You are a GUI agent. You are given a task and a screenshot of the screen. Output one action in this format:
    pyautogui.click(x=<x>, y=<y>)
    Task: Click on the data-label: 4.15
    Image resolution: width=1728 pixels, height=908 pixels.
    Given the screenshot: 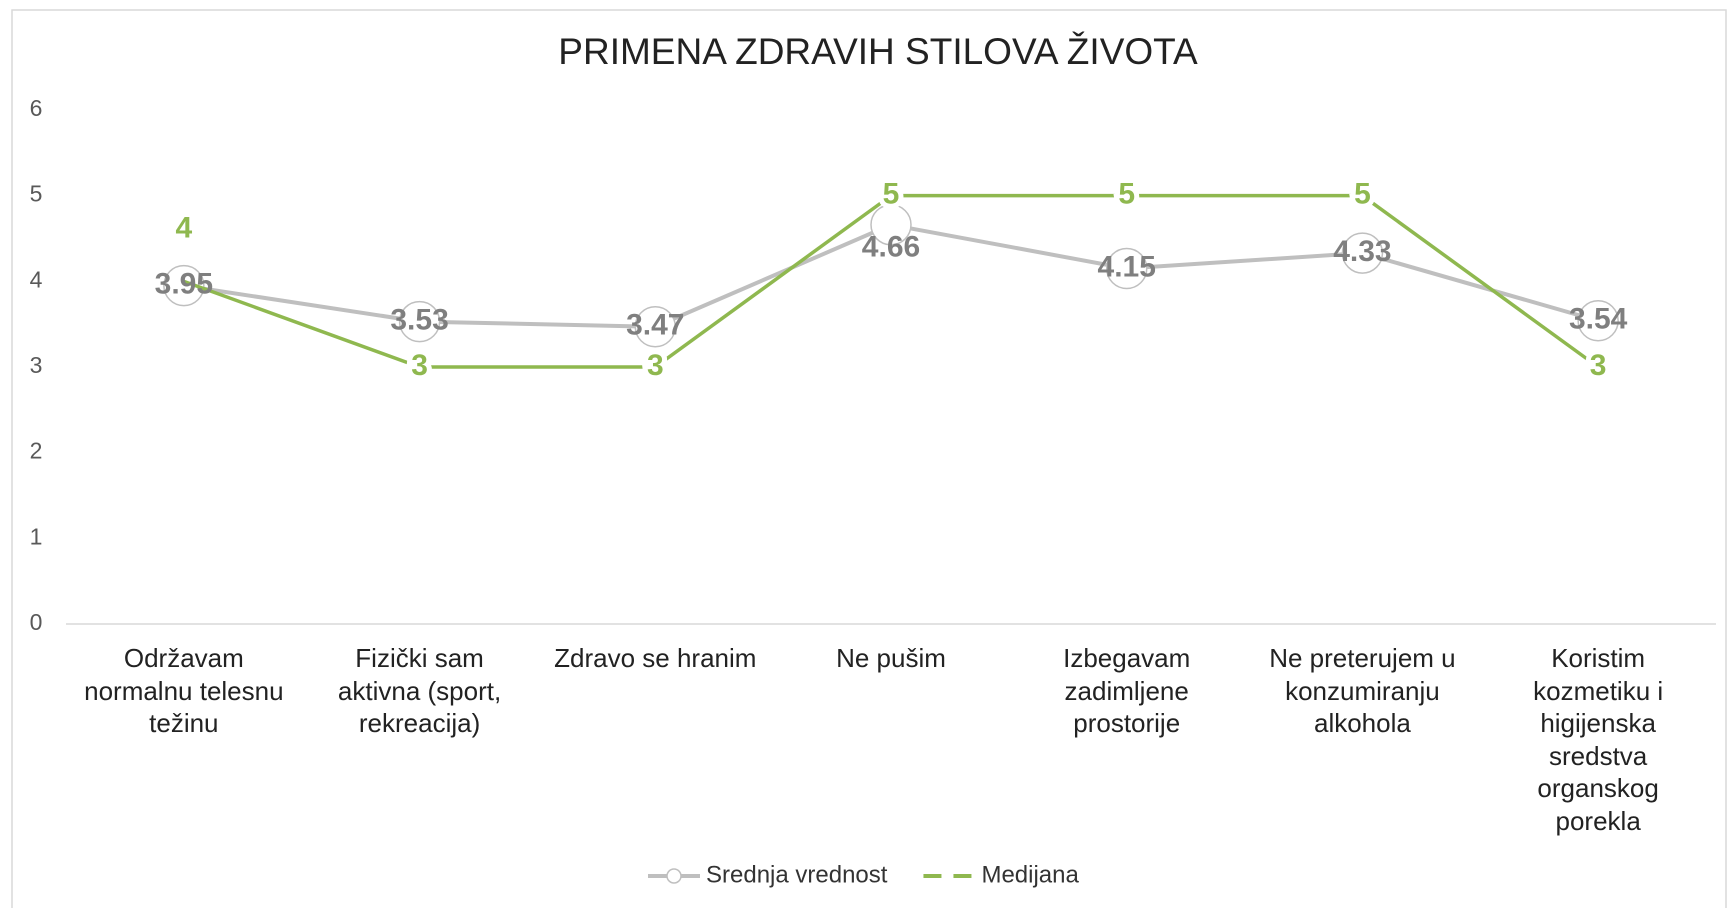 What is the action you would take?
    pyautogui.click(x=1127, y=266)
    